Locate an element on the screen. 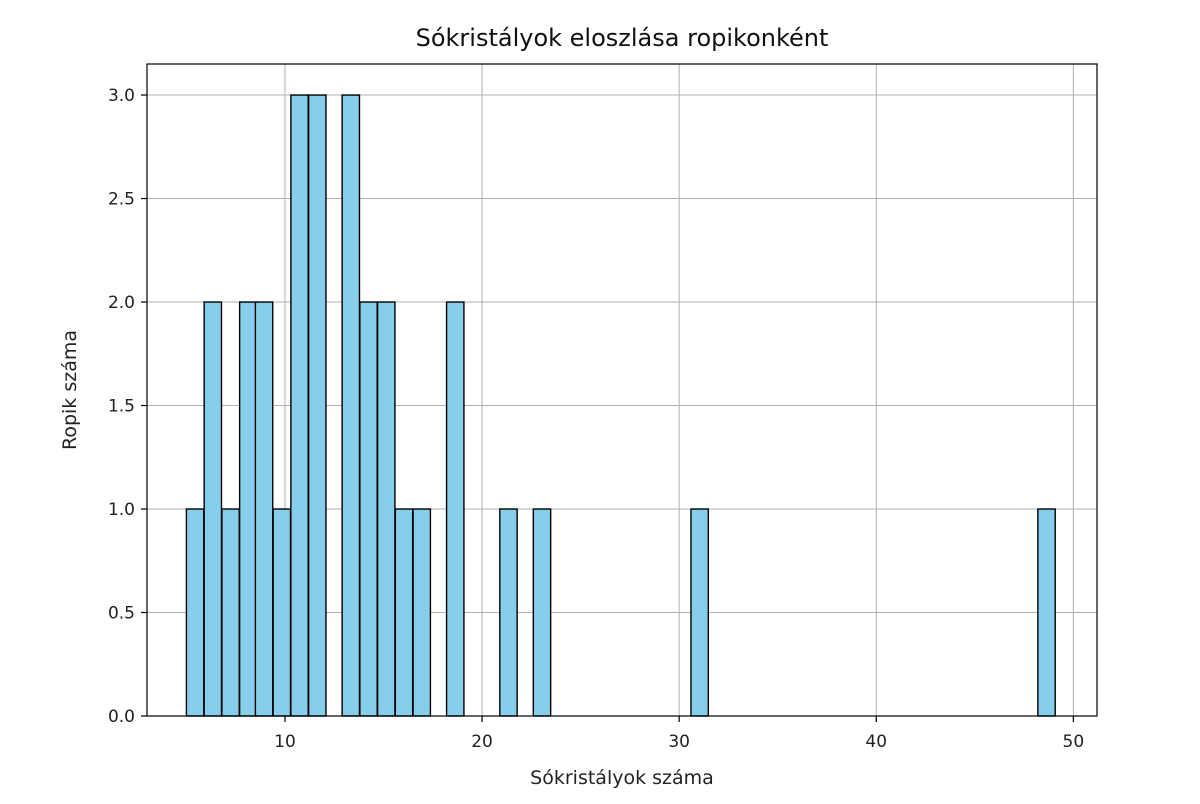 Image resolution: width=1200 pixels, height=804 pixels. y-tick-label: 1.5 is located at coordinates (121, 407).